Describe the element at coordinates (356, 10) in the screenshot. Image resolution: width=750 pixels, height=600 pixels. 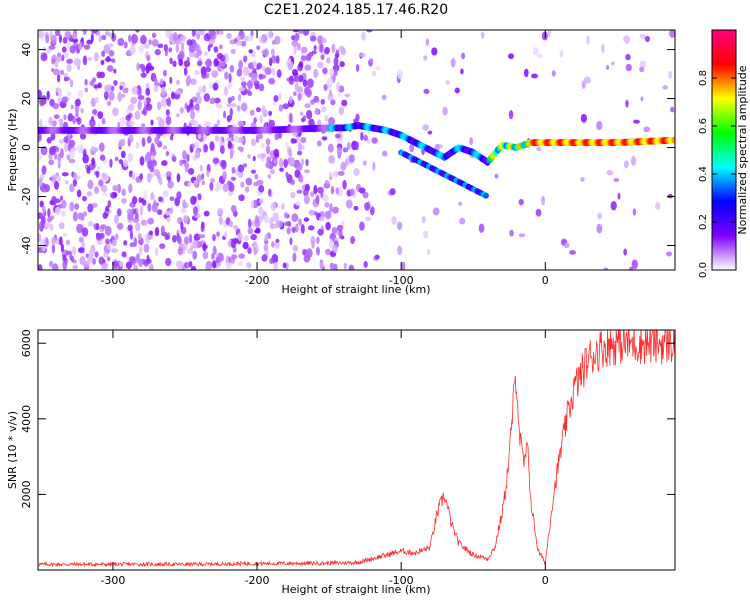
I see `figure-title: C2E1.2024.185.17.46.R20` at that location.